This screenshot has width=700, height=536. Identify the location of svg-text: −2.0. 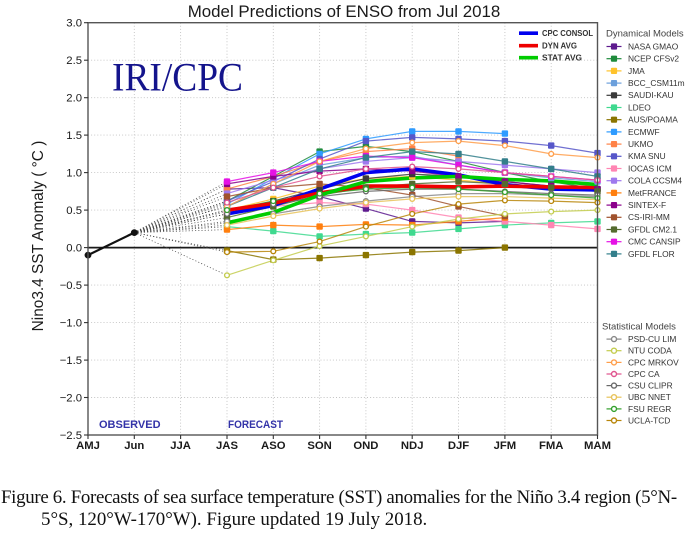
(71, 398).